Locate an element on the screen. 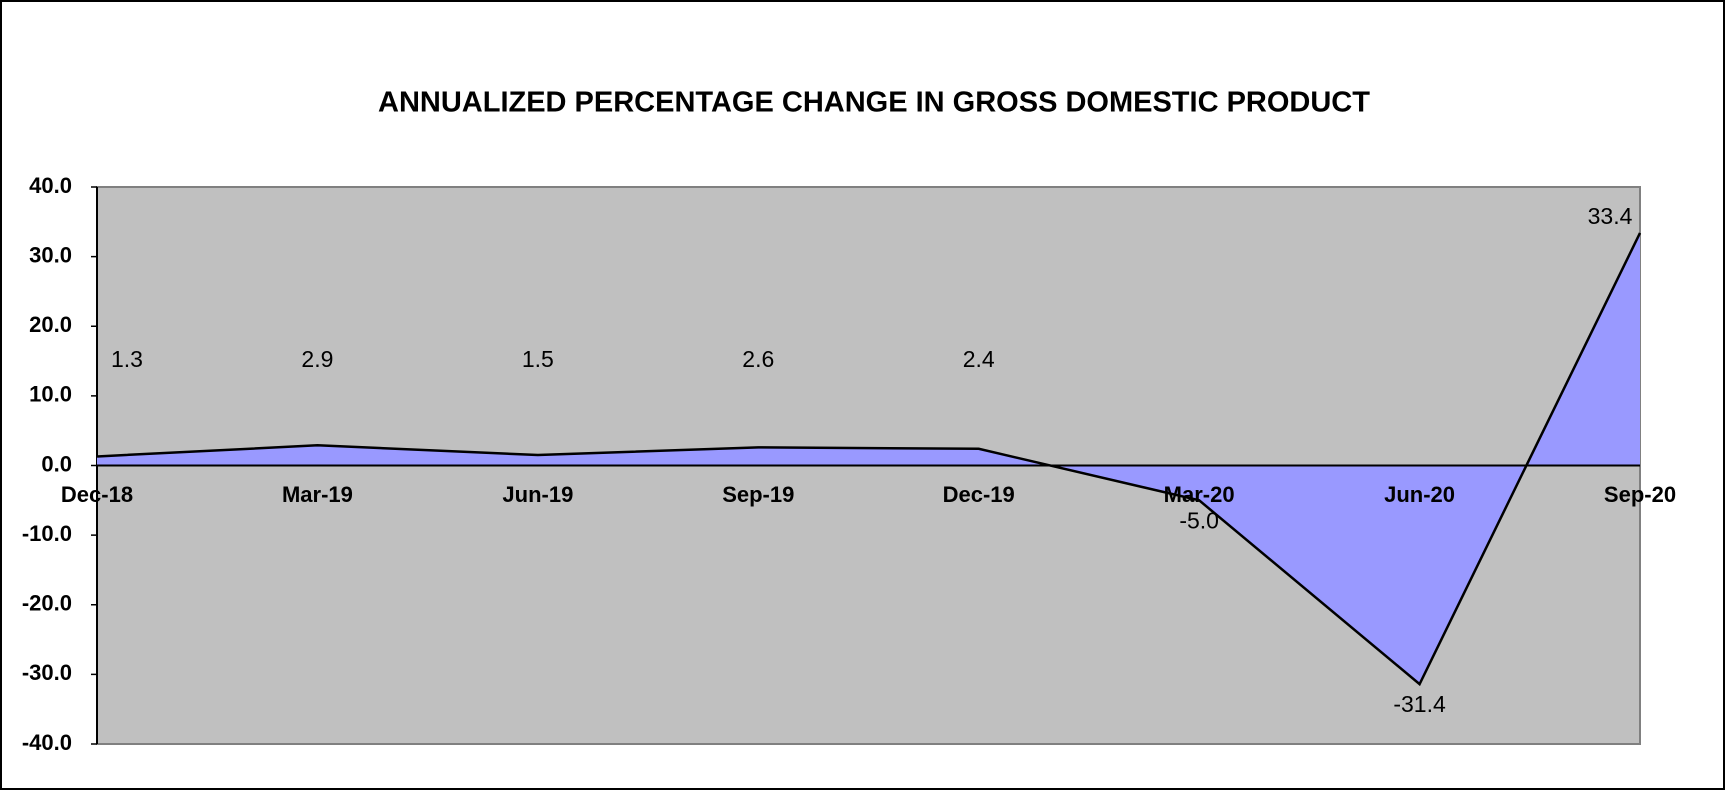 This screenshot has width=1725, height=790. x-tick-label: Jun-20 is located at coordinates (1419, 494).